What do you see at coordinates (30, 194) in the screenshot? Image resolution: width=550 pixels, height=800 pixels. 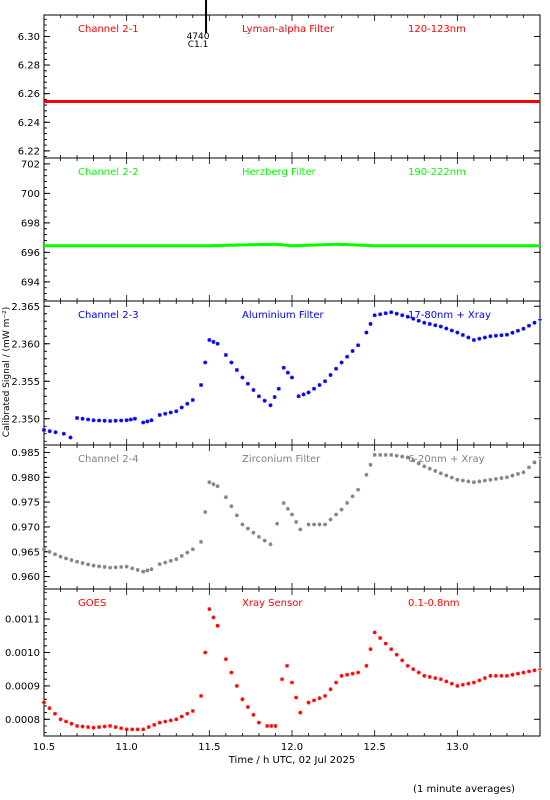 I see `y-tick-label: 700` at bounding box center [30, 194].